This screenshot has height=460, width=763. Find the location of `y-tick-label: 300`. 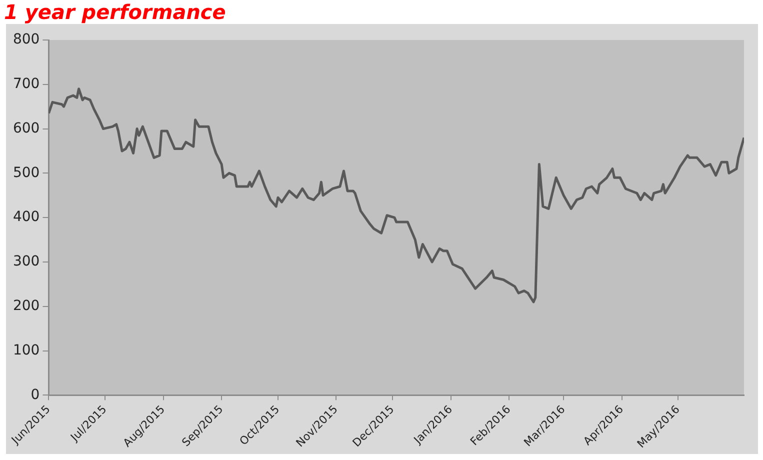

y-tick-label: 300 is located at coordinates (26, 262).